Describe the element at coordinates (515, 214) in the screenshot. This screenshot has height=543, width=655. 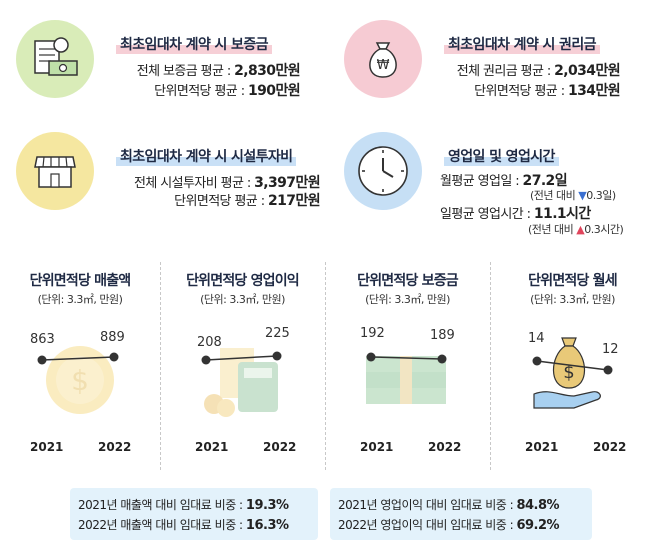
I see `business-hours-line: 일평균 영업시간 : 11.1시간` at that location.